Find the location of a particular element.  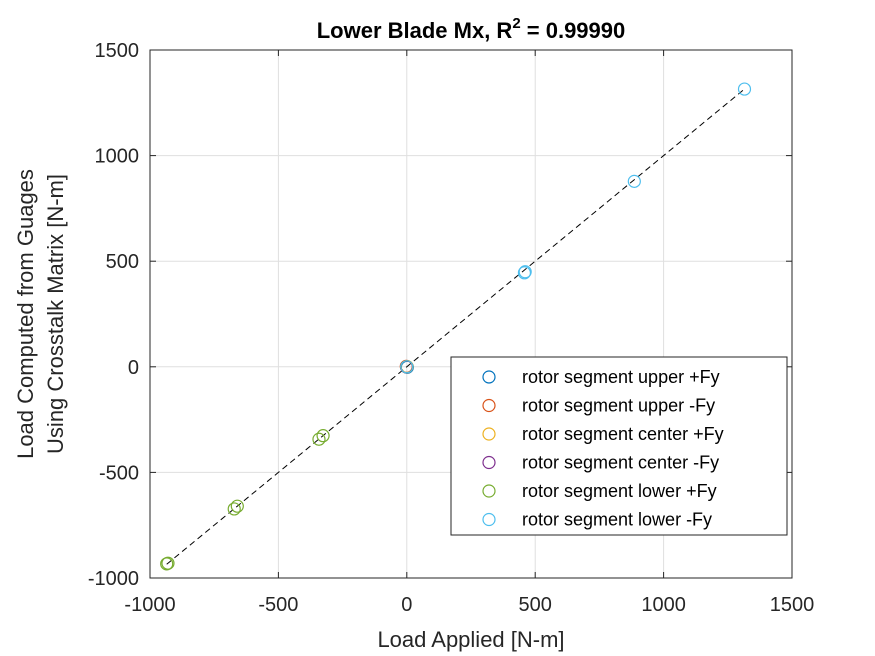

x-tick-label: 1500 is located at coordinates (792, 605).